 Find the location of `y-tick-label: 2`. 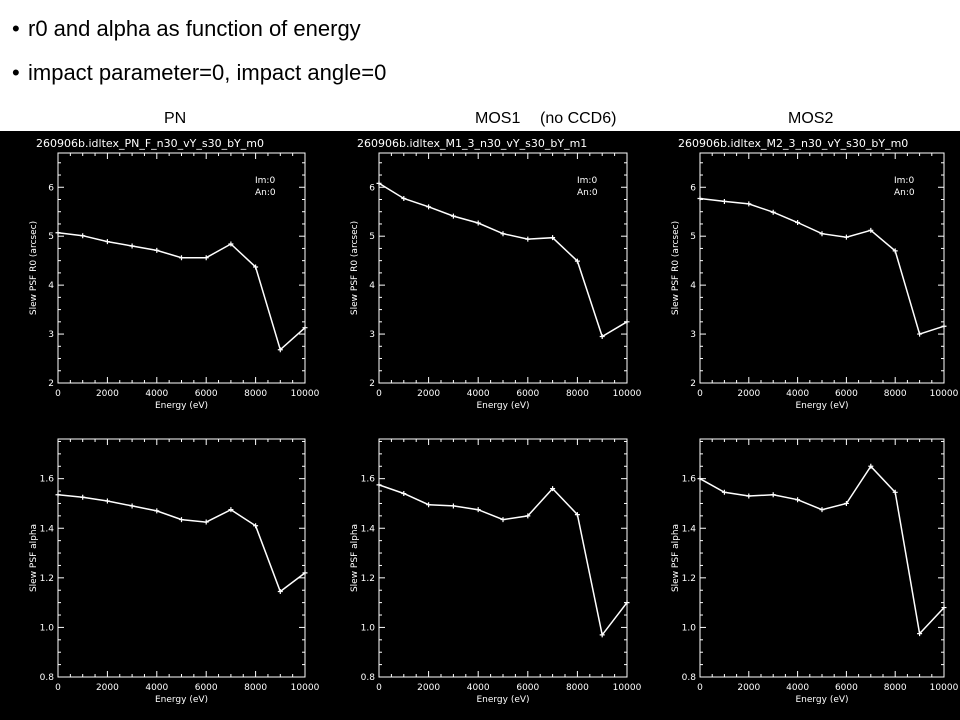

y-tick-label: 2 is located at coordinates (51, 384).